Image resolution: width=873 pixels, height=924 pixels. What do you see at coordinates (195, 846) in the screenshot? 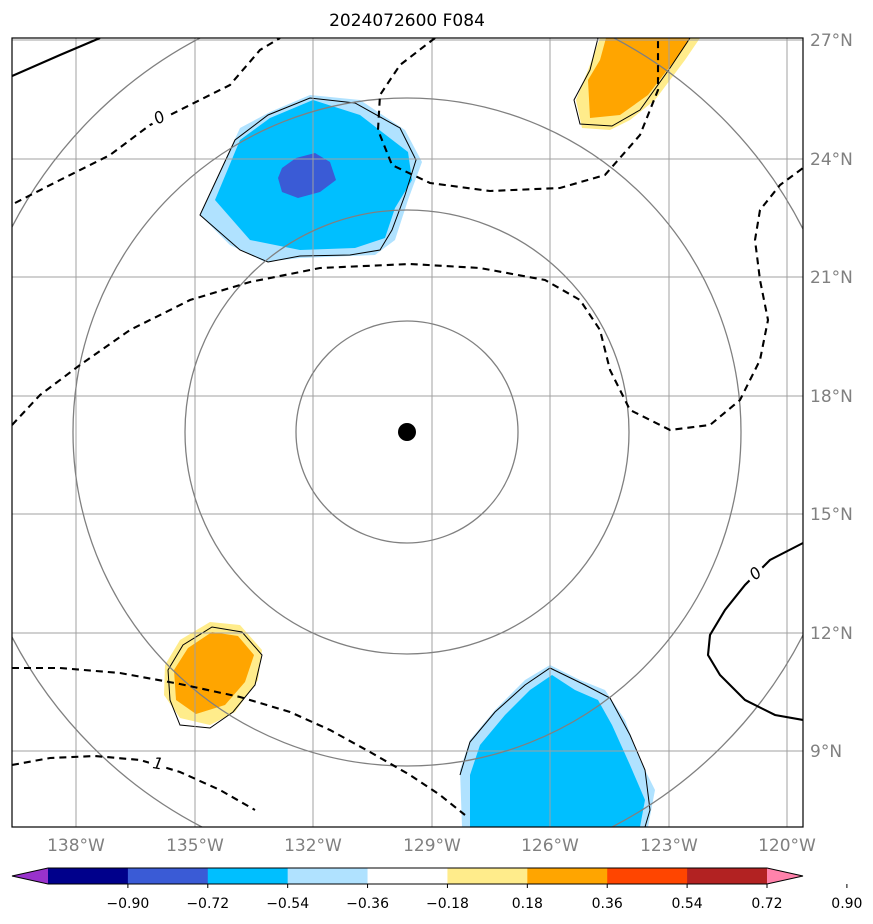
I see `lon-label-135w: 135°W` at bounding box center [195, 846].